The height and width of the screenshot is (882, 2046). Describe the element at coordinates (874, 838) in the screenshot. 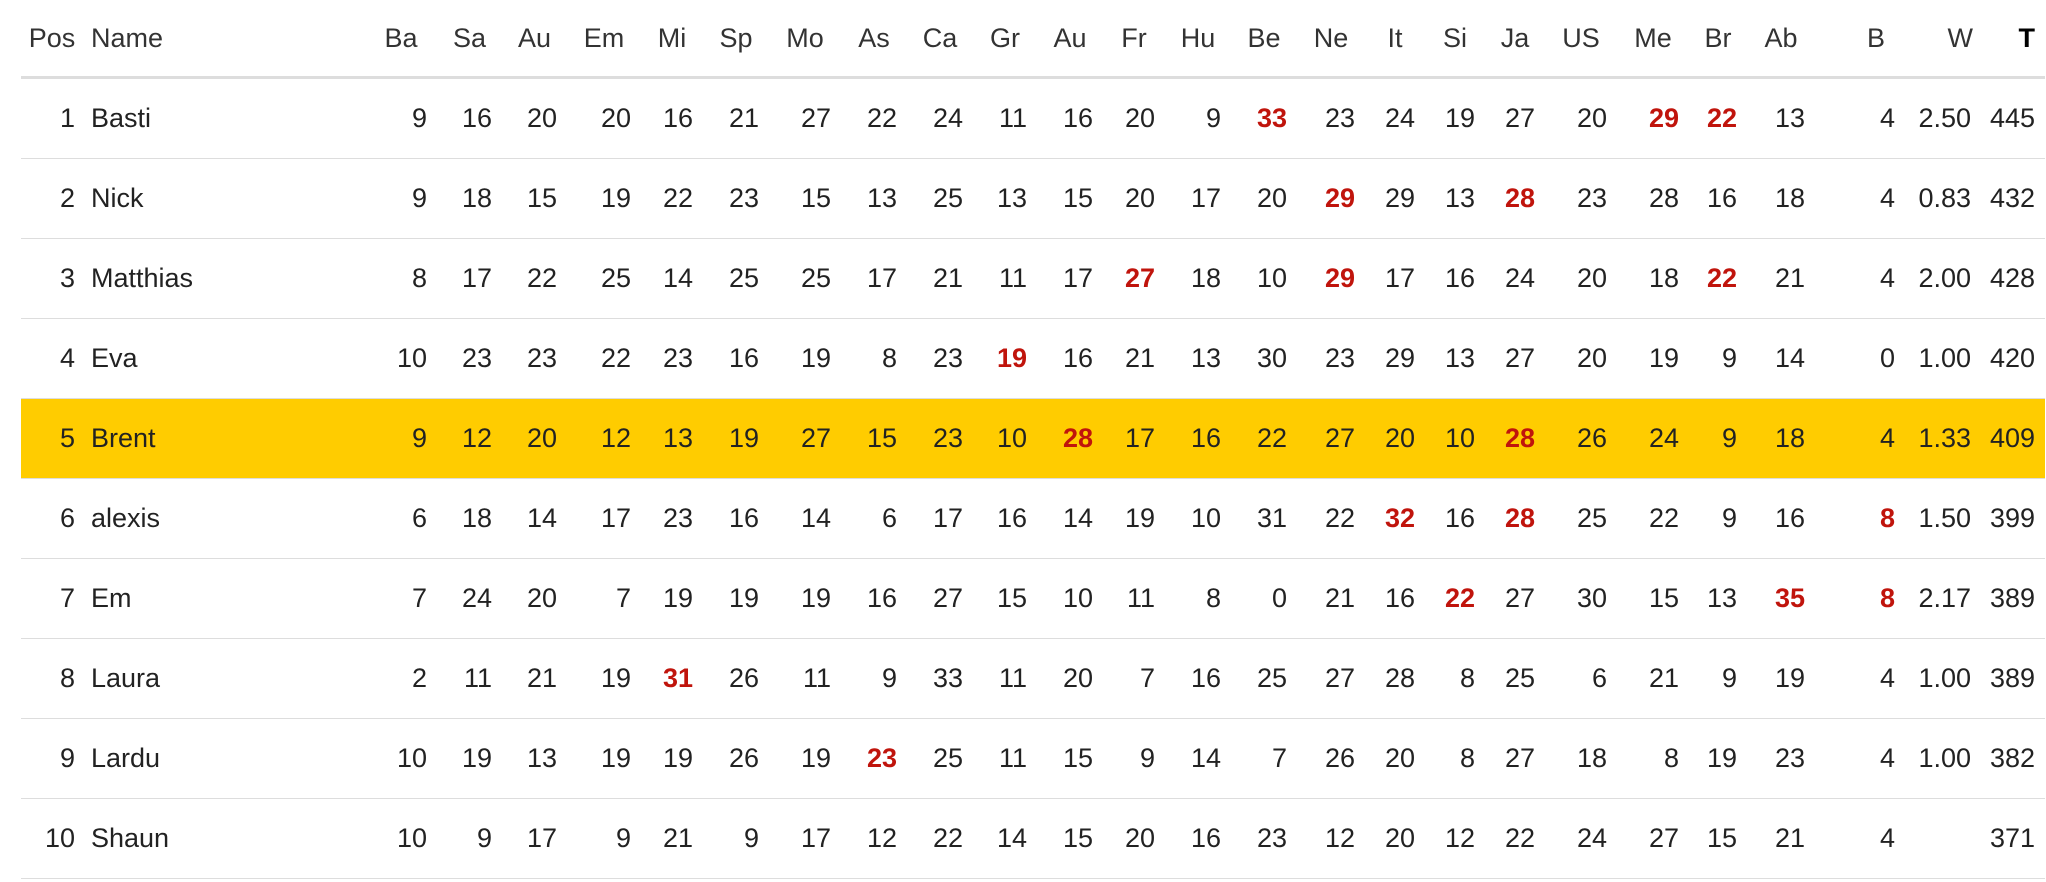

I see `score-cell: 12` at that location.